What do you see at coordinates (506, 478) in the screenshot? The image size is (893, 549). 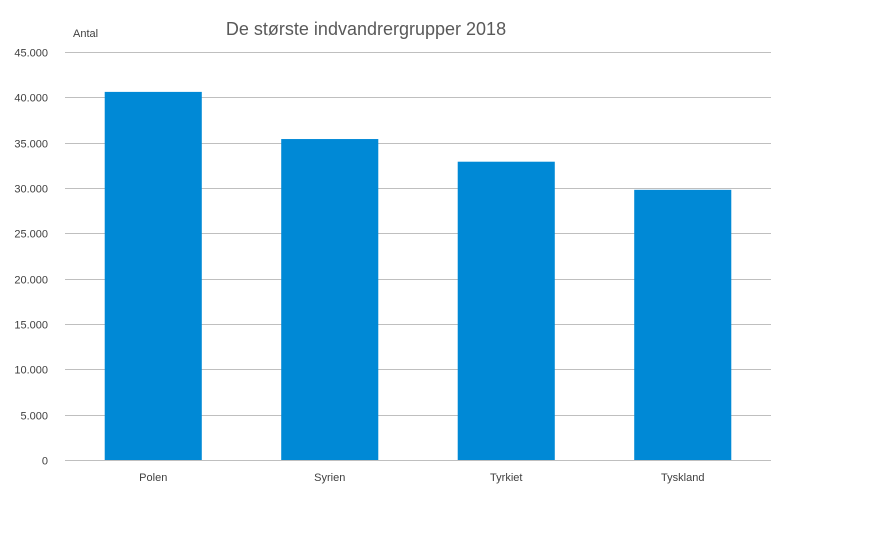 I see `x-tick-label: Tyrkiet` at bounding box center [506, 478].